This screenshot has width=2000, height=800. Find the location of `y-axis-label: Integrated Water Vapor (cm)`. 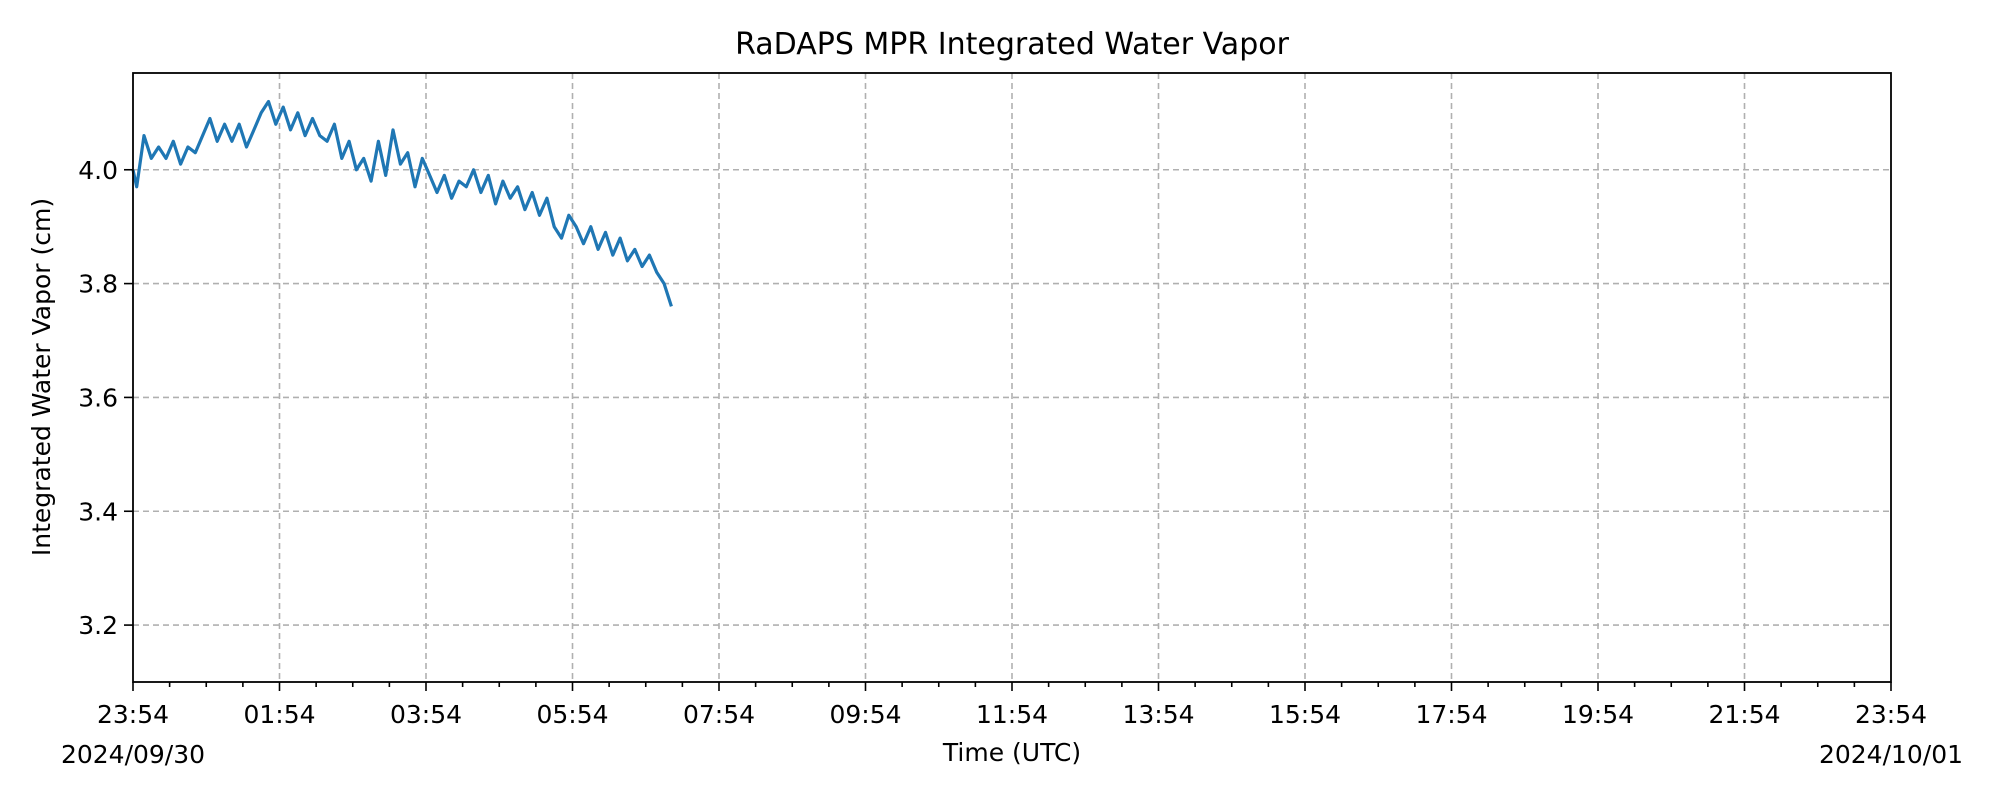

y-axis-label: Integrated Water Vapor (cm) is located at coordinates (41, 377).